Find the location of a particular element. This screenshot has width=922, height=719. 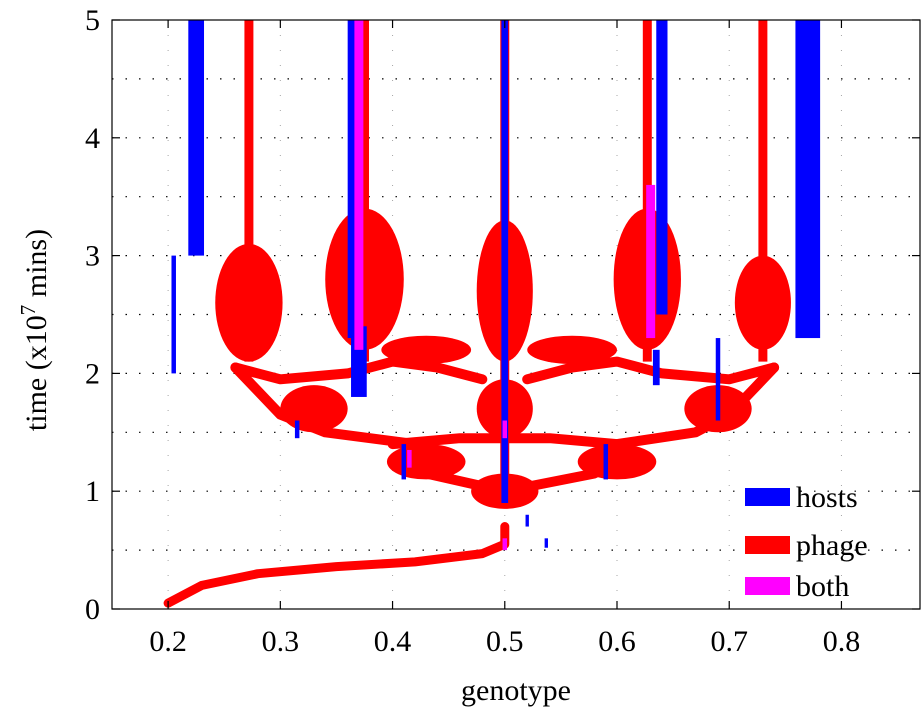

x-tick-label: 0.4 is located at coordinates (393, 641).